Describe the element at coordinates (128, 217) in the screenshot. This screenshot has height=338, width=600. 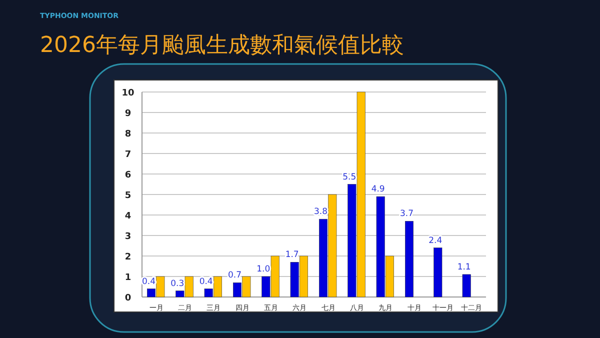
I see `y-tick-label: 4` at that location.